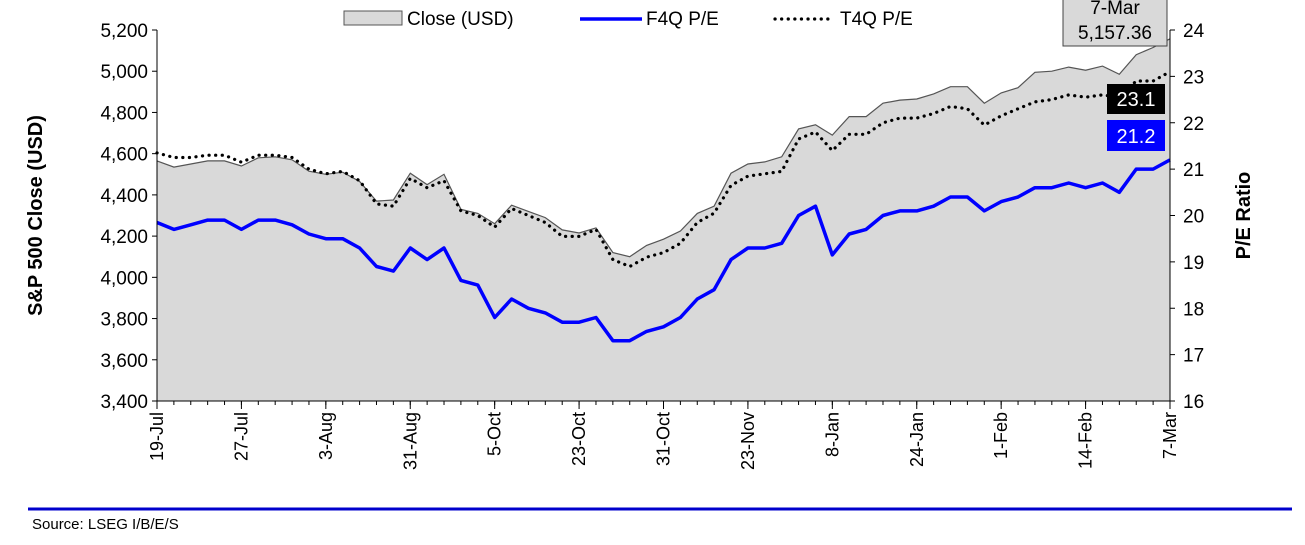 The height and width of the screenshot is (545, 1305). What do you see at coordinates (124, 113) in the screenshot?
I see `left-tick-label: 4,800` at bounding box center [124, 113].